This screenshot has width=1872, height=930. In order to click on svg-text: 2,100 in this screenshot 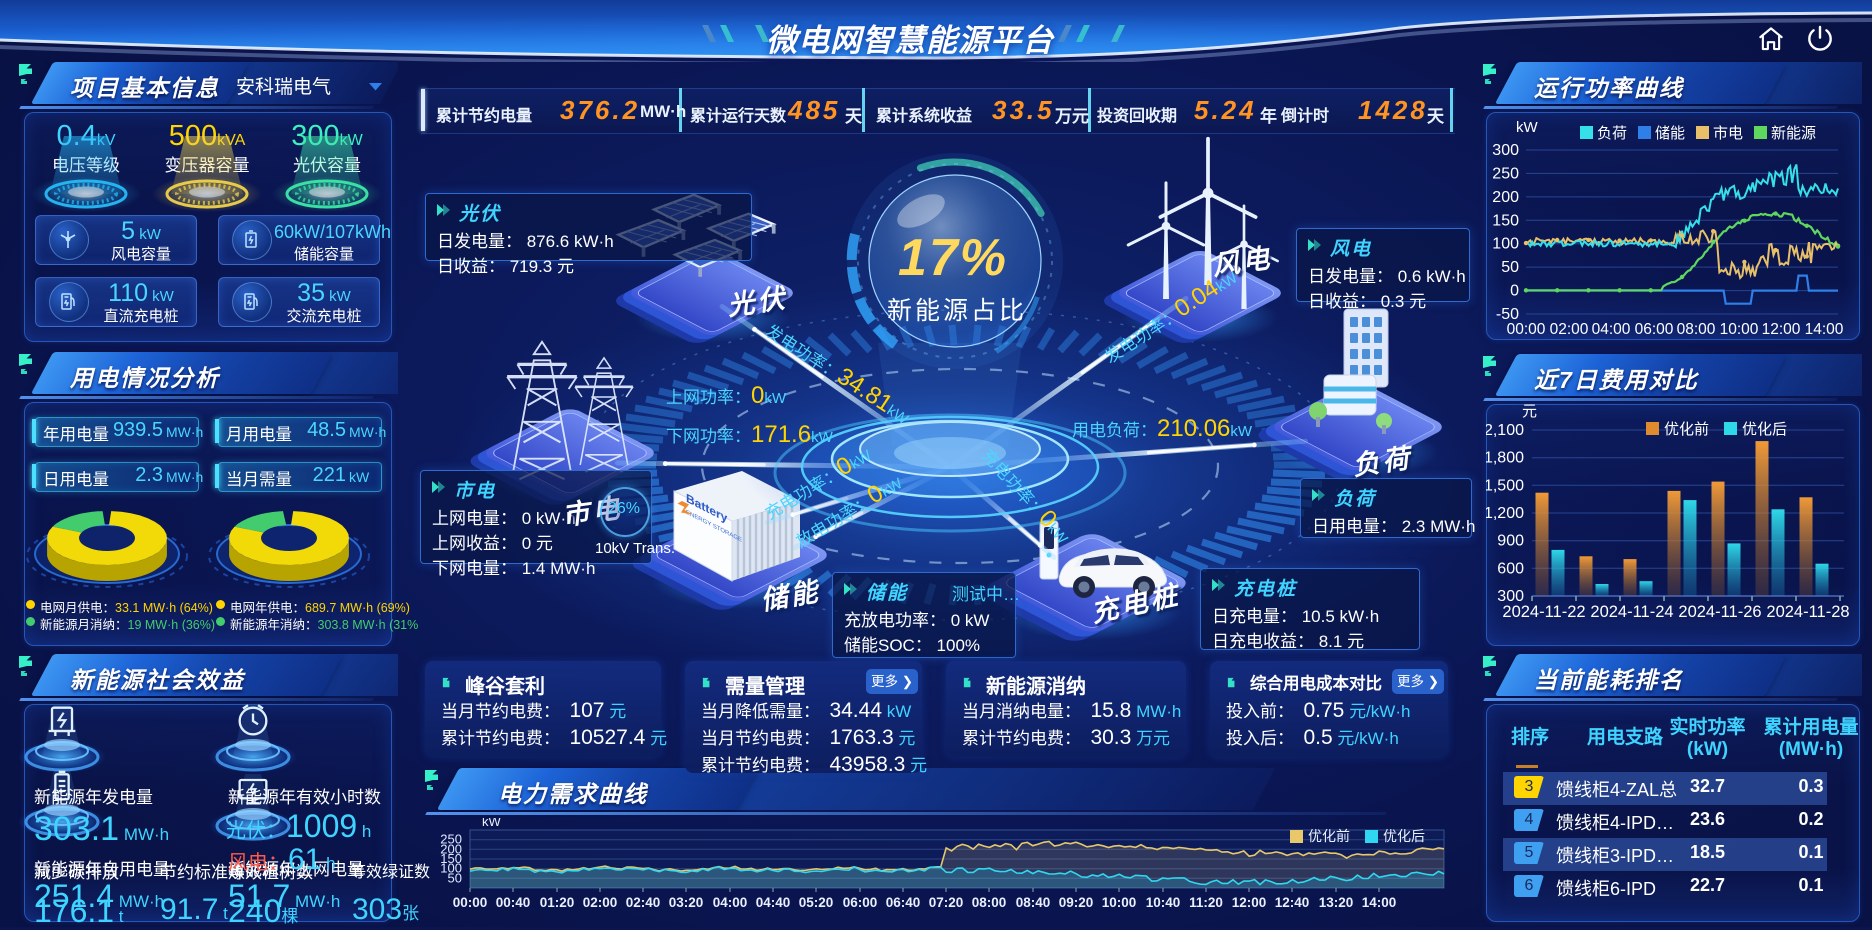, I will do `click(1505, 430)`.